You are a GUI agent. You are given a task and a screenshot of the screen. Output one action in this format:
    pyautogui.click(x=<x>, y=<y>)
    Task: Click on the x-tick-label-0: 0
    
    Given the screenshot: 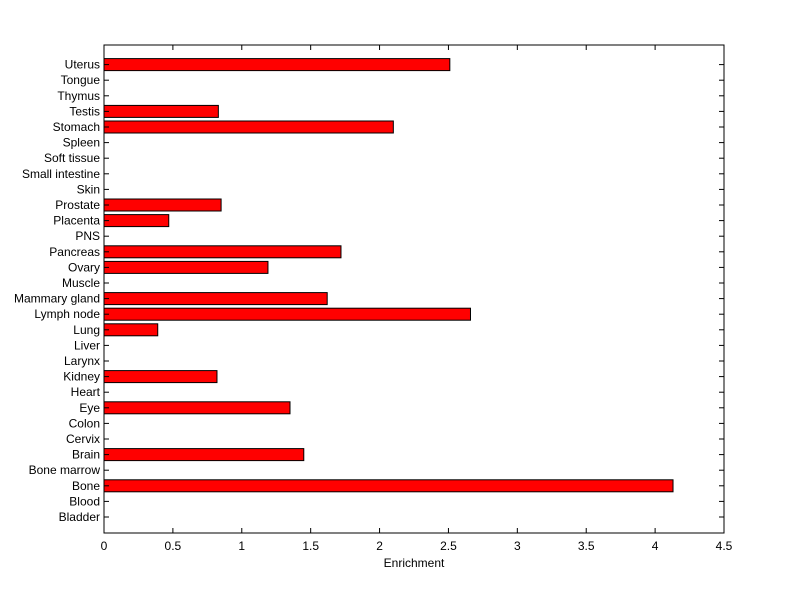 What is the action you would take?
    pyautogui.click(x=104, y=546)
    